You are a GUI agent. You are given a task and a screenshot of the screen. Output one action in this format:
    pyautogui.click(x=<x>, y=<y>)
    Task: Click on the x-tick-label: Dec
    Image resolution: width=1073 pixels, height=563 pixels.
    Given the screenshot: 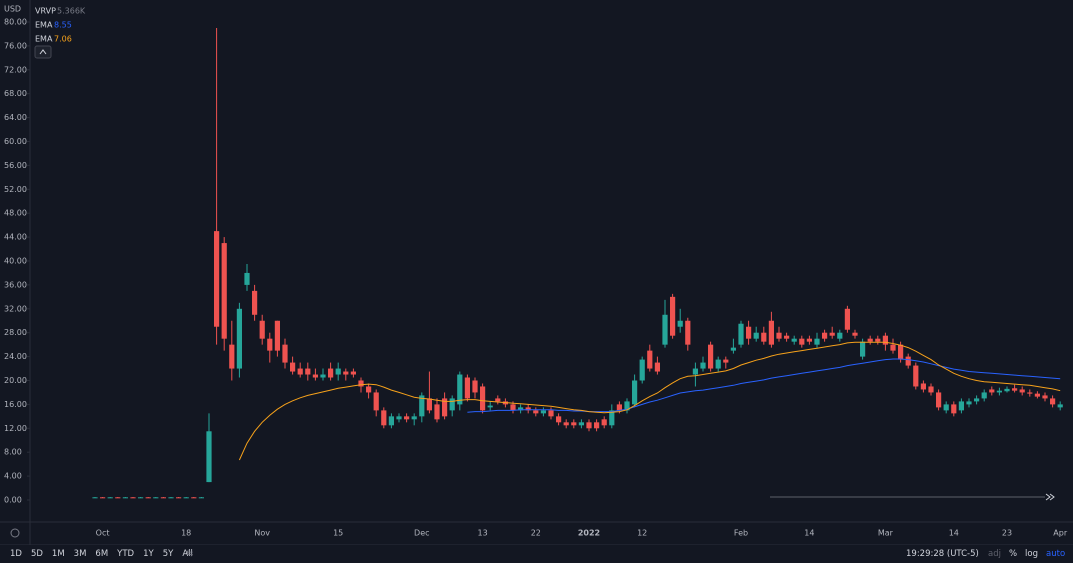 What is the action you would take?
    pyautogui.click(x=421, y=533)
    